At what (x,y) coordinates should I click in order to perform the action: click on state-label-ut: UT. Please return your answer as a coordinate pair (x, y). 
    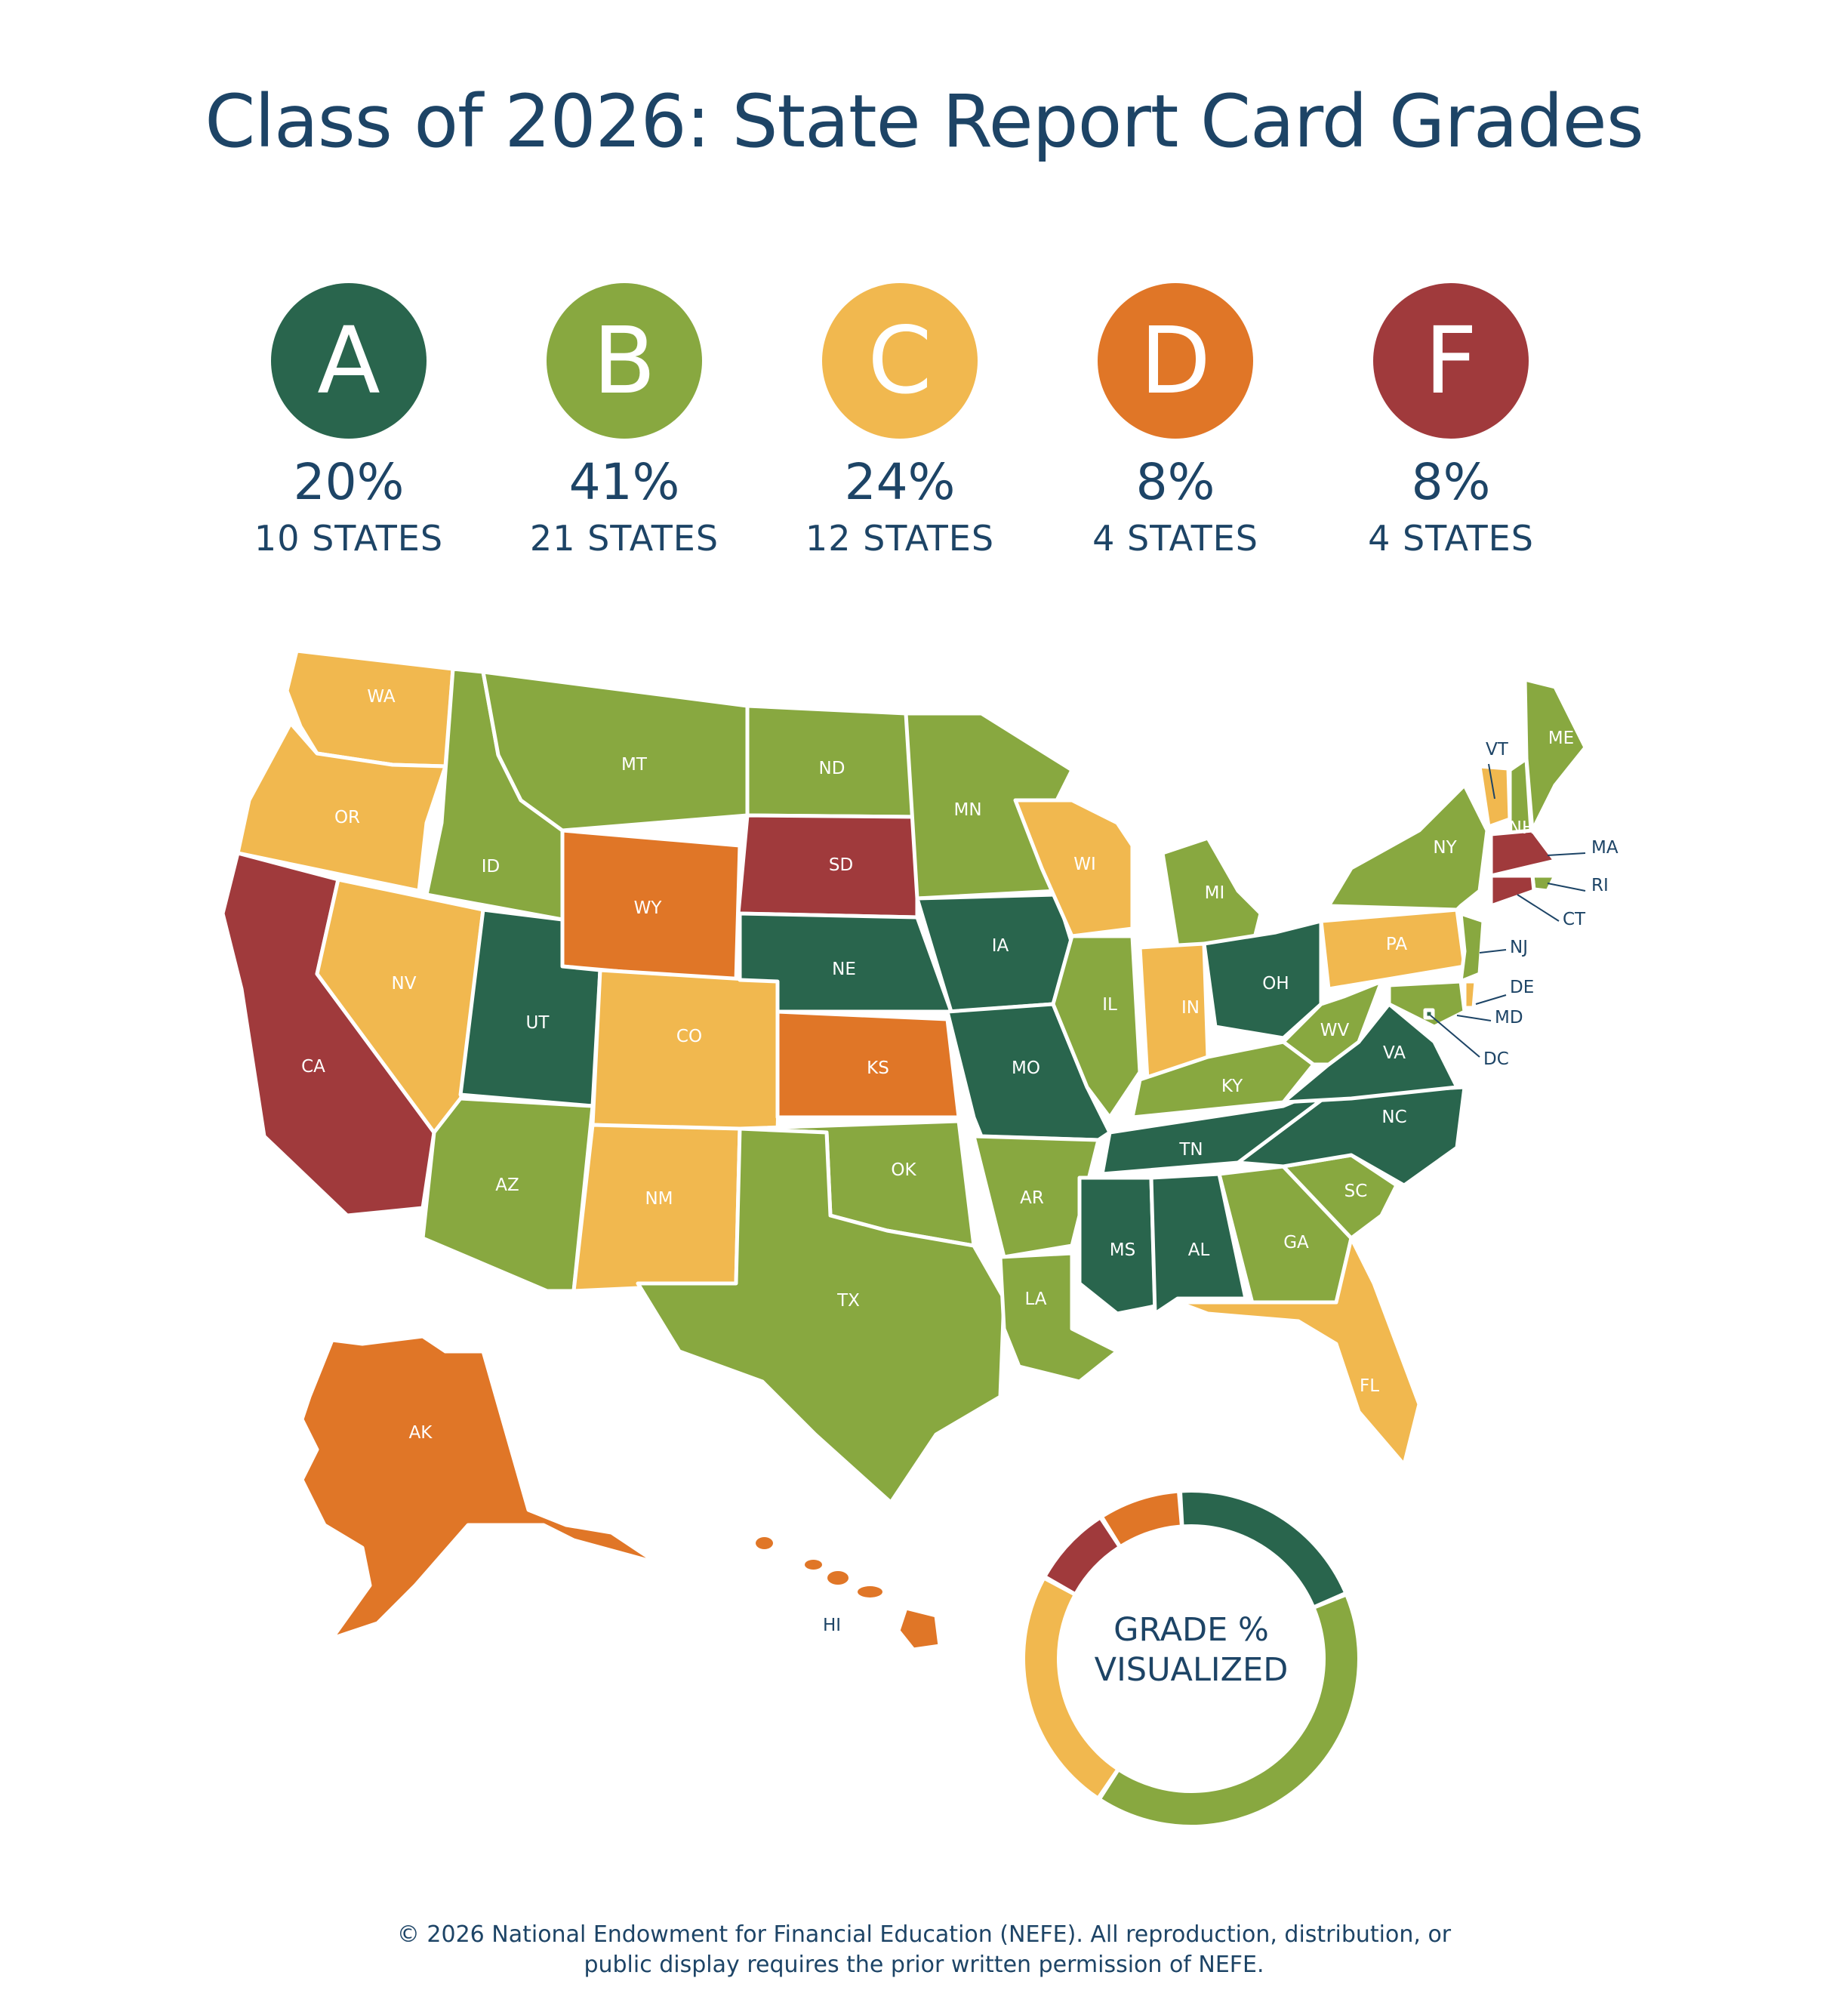
    Looking at the image, I should click on (538, 1023).